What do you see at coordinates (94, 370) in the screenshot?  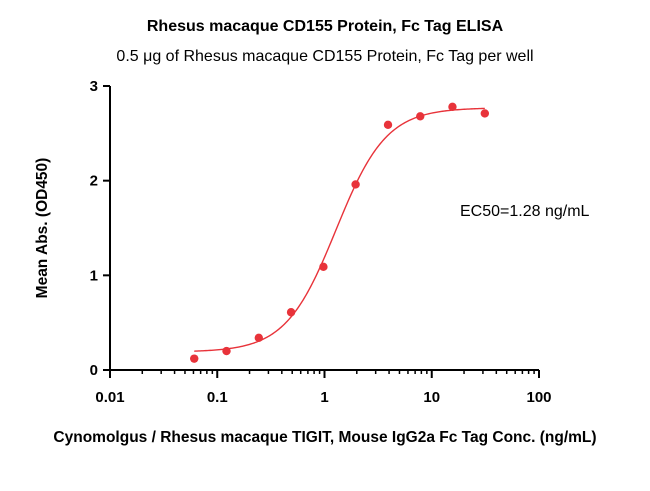 I see `y-tick-label: 0` at bounding box center [94, 370].